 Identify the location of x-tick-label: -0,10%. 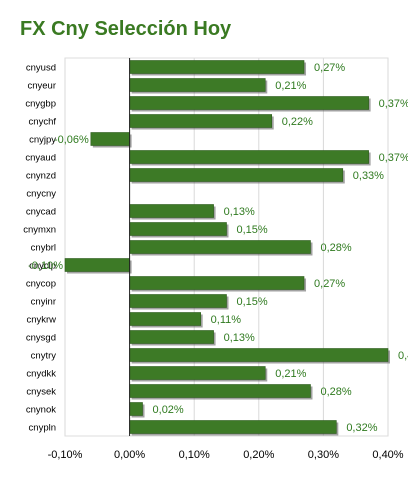
(65, 455).